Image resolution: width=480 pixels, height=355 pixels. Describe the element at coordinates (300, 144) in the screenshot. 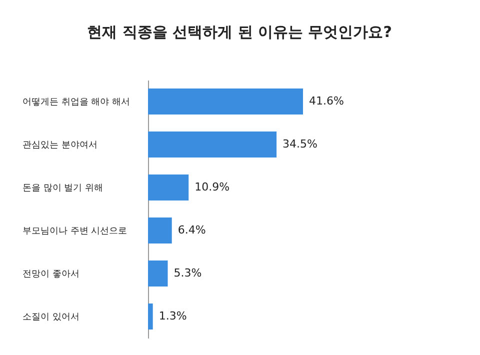

I see `data-label: 34.5%` at that location.